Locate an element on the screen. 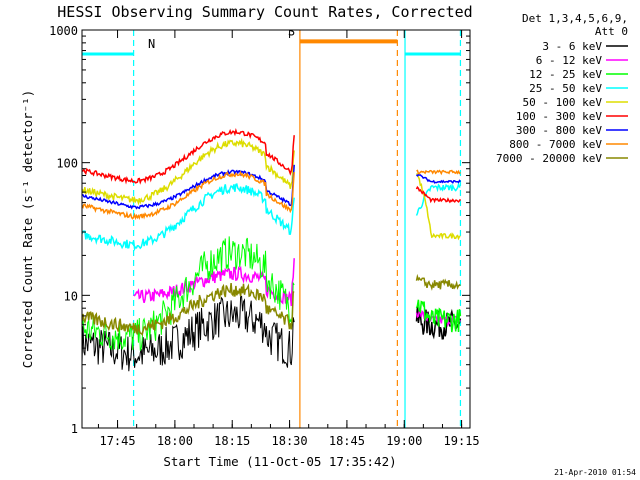 The image size is (640, 480). legend-entry-label: 7000 - 20000 keV is located at coordinates (549, 158).